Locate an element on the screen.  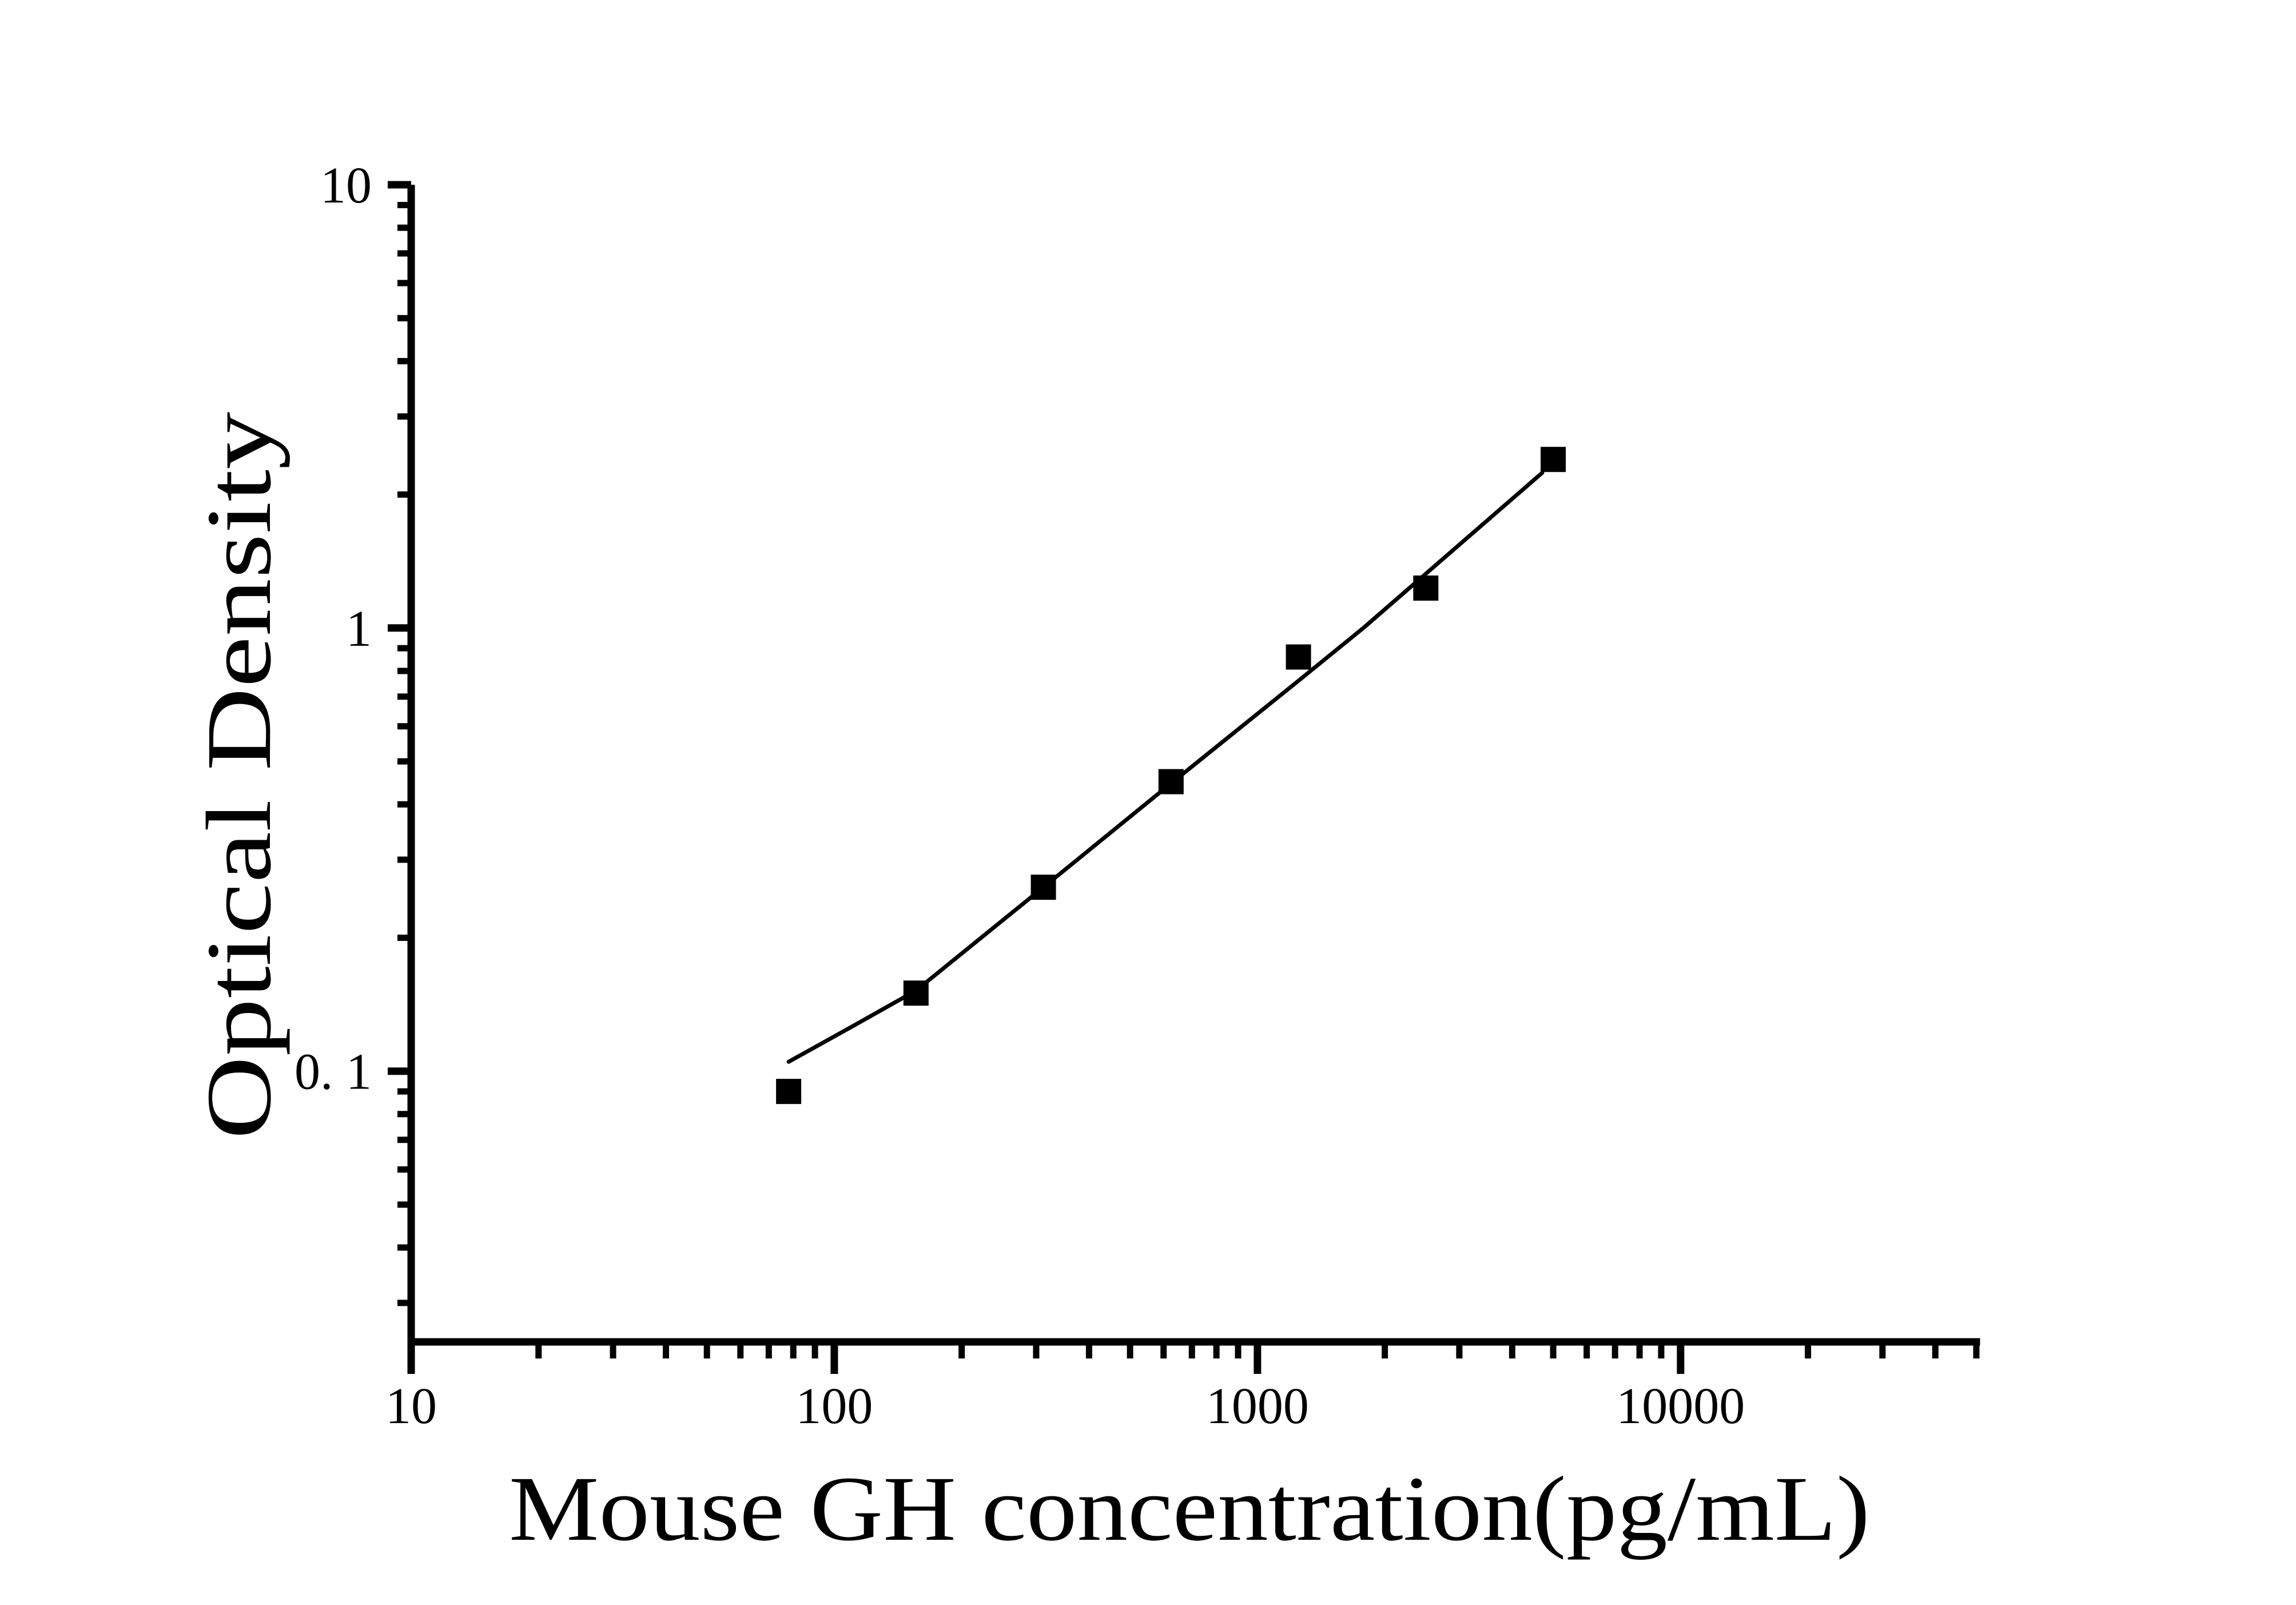
x-axis-ticks is located at coordinates (1194, 1358).